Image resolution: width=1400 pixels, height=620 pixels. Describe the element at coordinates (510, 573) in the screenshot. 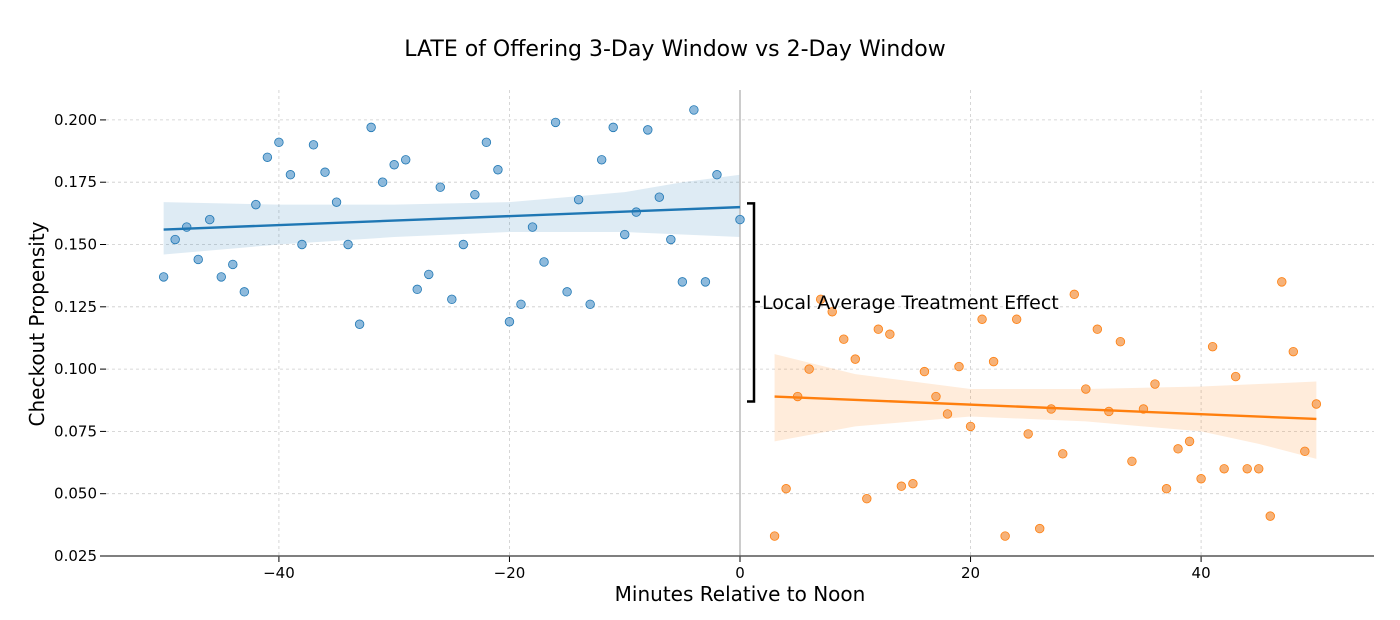

I see `x-tick-label: −20` at that location.